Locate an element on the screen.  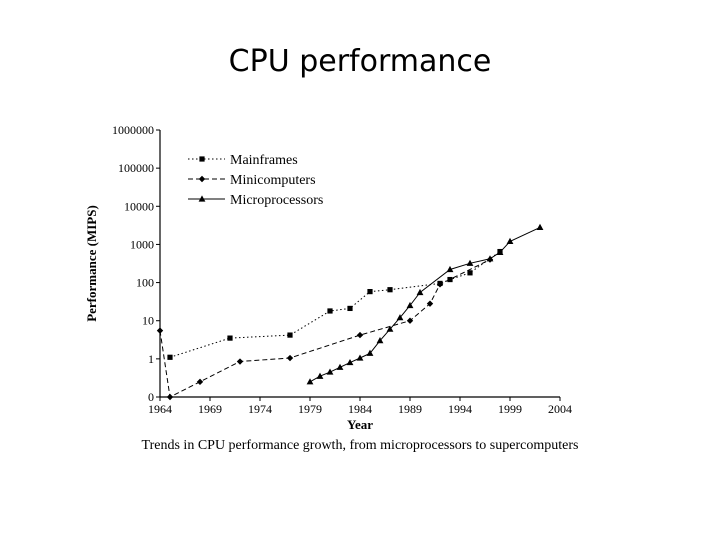
x-tick-label: 2004 is located at coordinates (560, 409).